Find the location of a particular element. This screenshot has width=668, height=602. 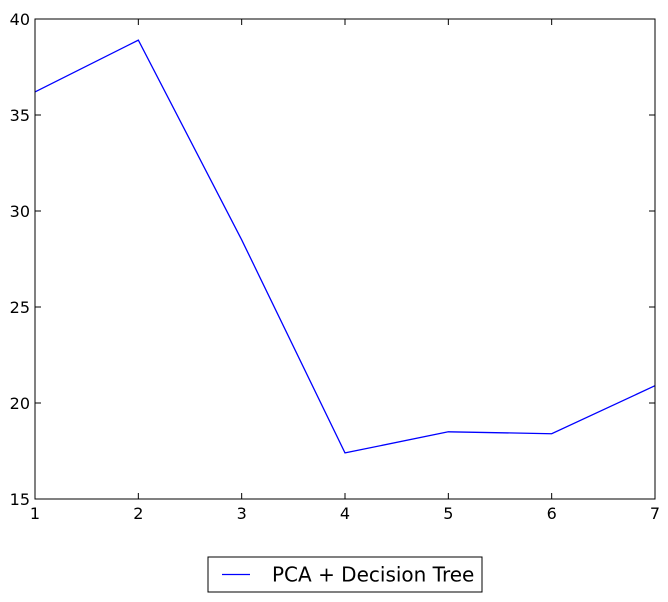

legend-box is located at coordinates (345, 574).